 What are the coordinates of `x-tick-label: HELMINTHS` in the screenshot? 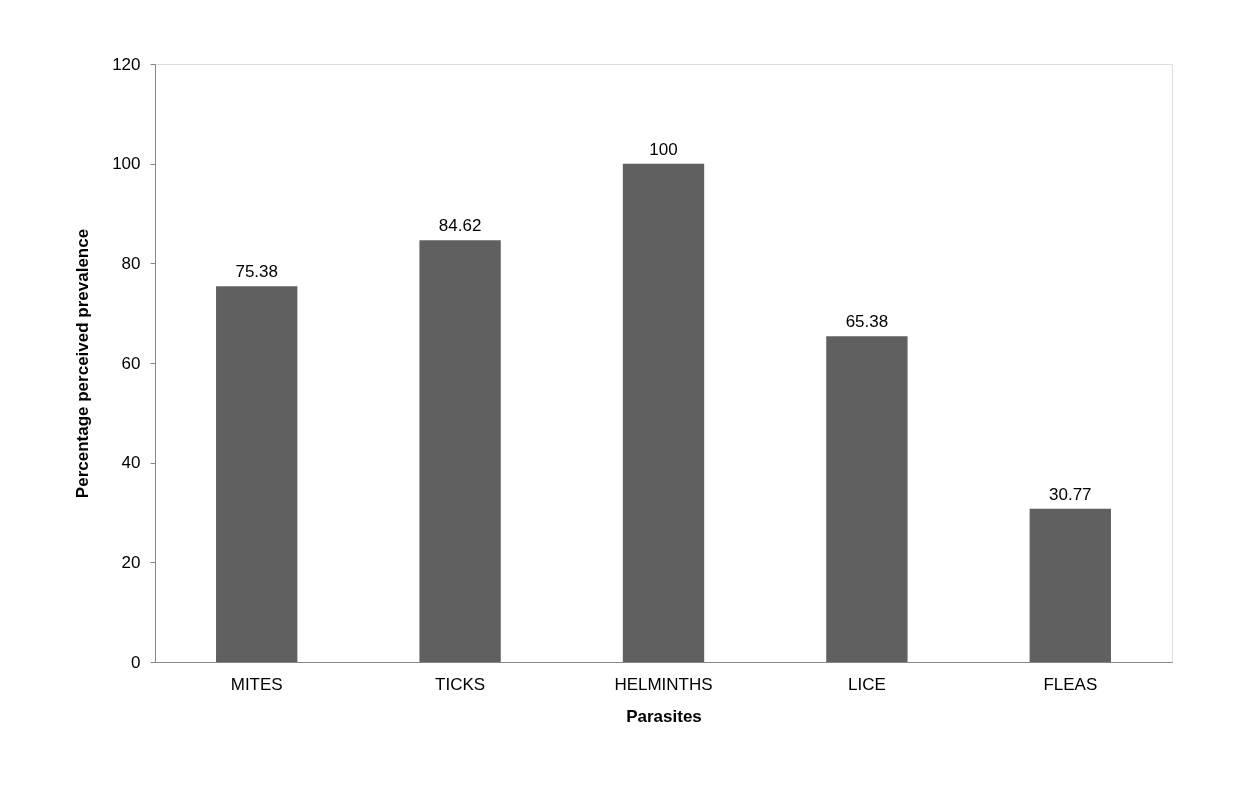 It's located at (663, 684).